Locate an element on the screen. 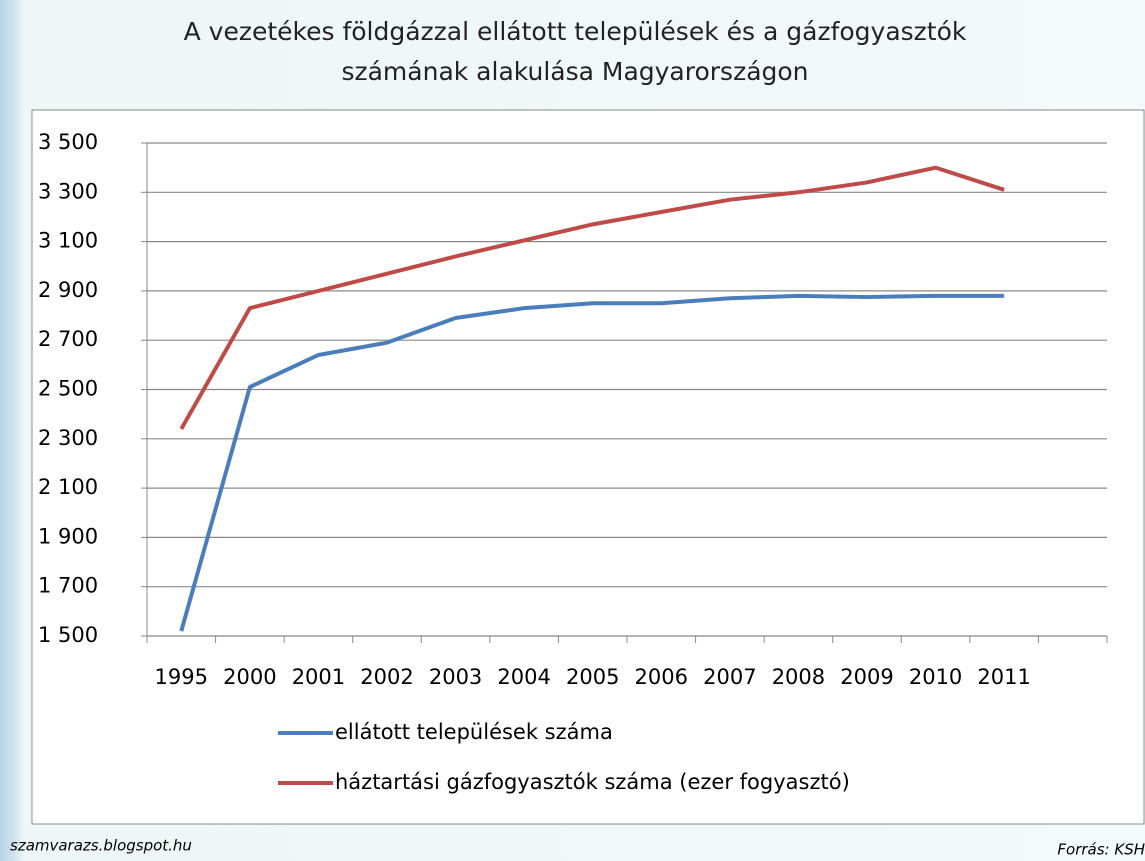 This screenshot has height=861, width=1145. x-tick-label: 2009 is located at coordinates (866, 677).